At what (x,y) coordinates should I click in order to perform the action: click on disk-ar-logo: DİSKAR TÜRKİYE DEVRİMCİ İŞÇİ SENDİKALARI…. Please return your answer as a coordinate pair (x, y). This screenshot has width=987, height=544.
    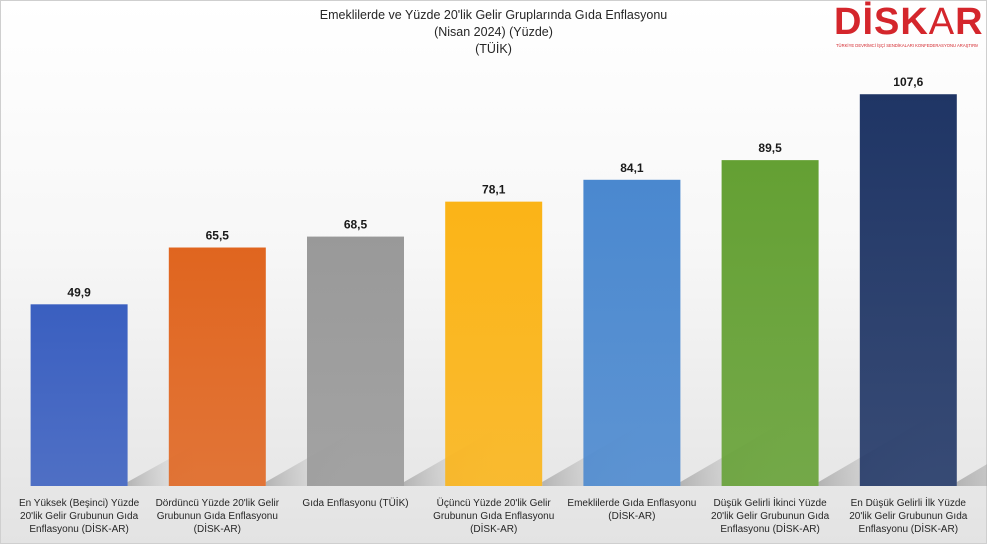
    Looking at the image, I should click on (906, 25).